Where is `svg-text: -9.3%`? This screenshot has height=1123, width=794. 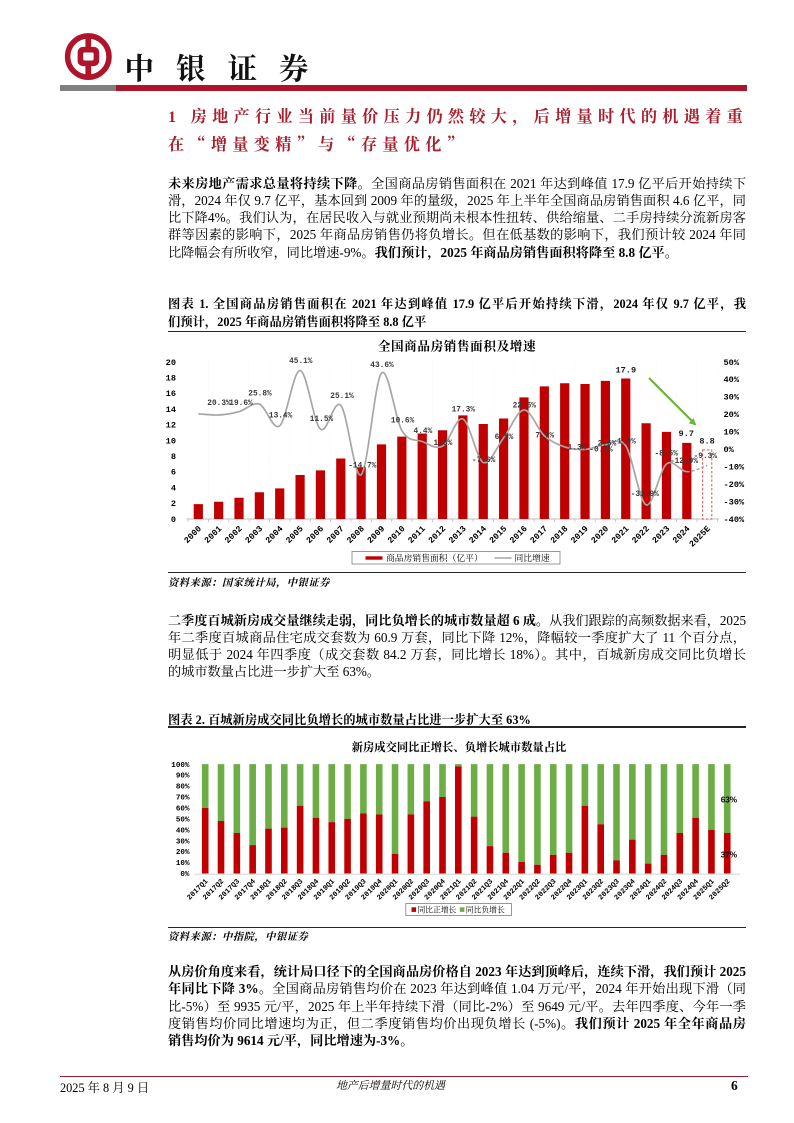 svg-text: -9.3% is located at coordinates (706, 457).